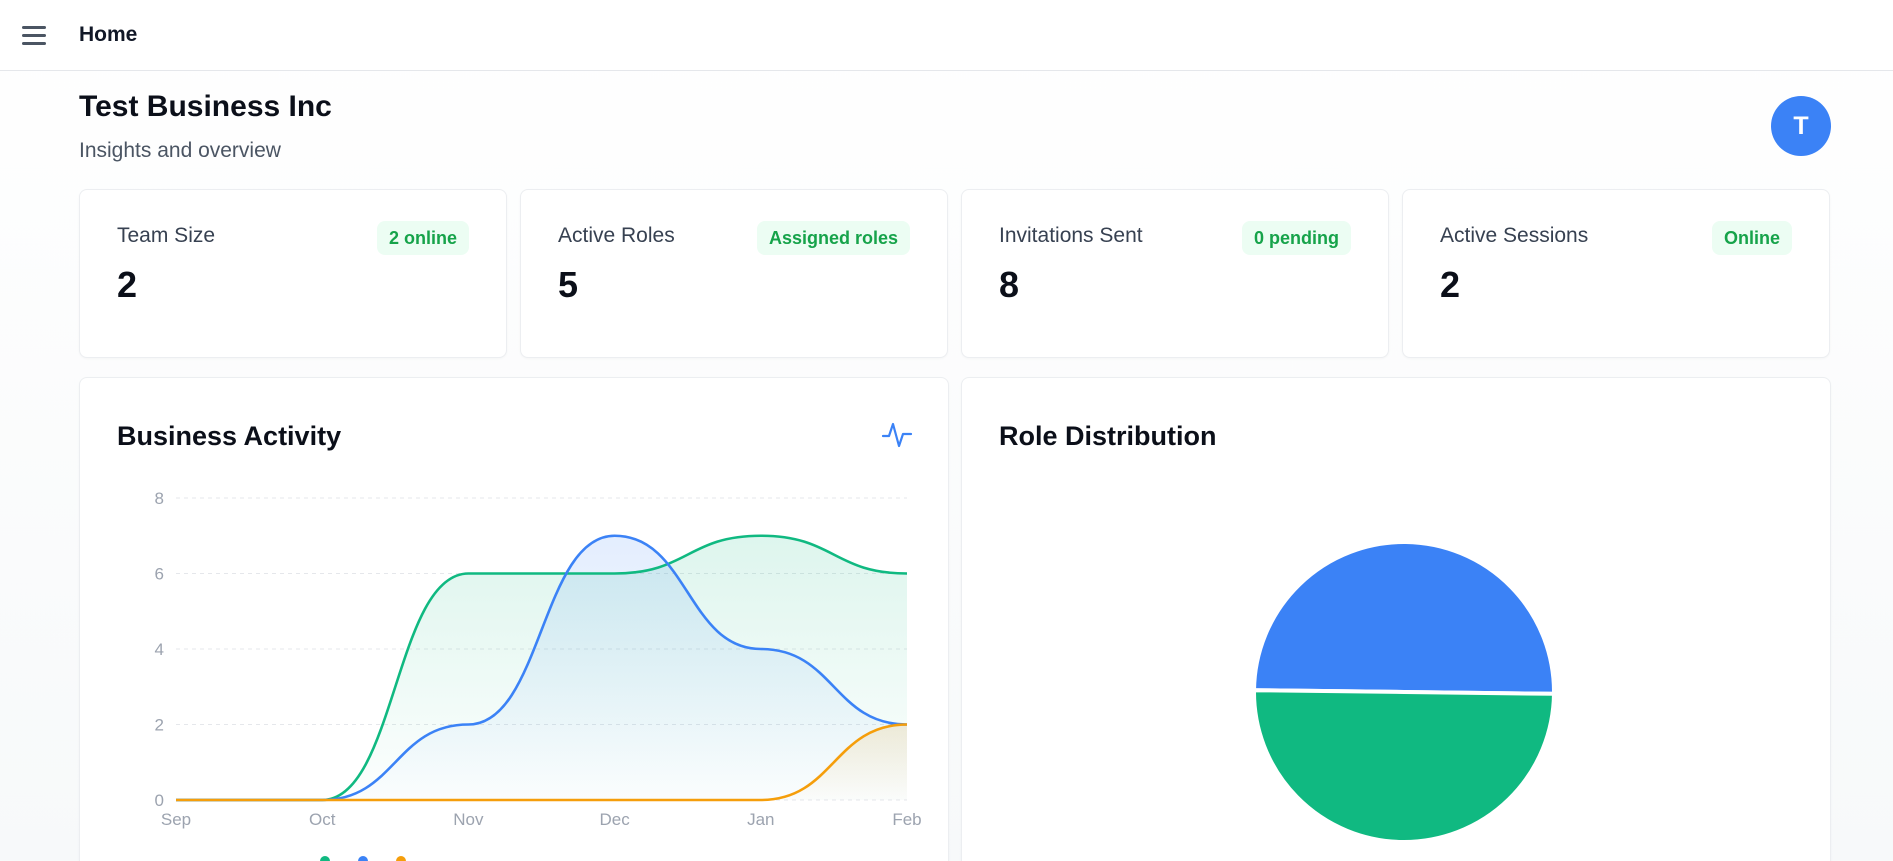 The height and width of the screenshot is (861, 1893). What do you see at coordinates (833, 238) in the screenshot?
I see `status-badge: Assigned roles` at bounding box center [833, 238].